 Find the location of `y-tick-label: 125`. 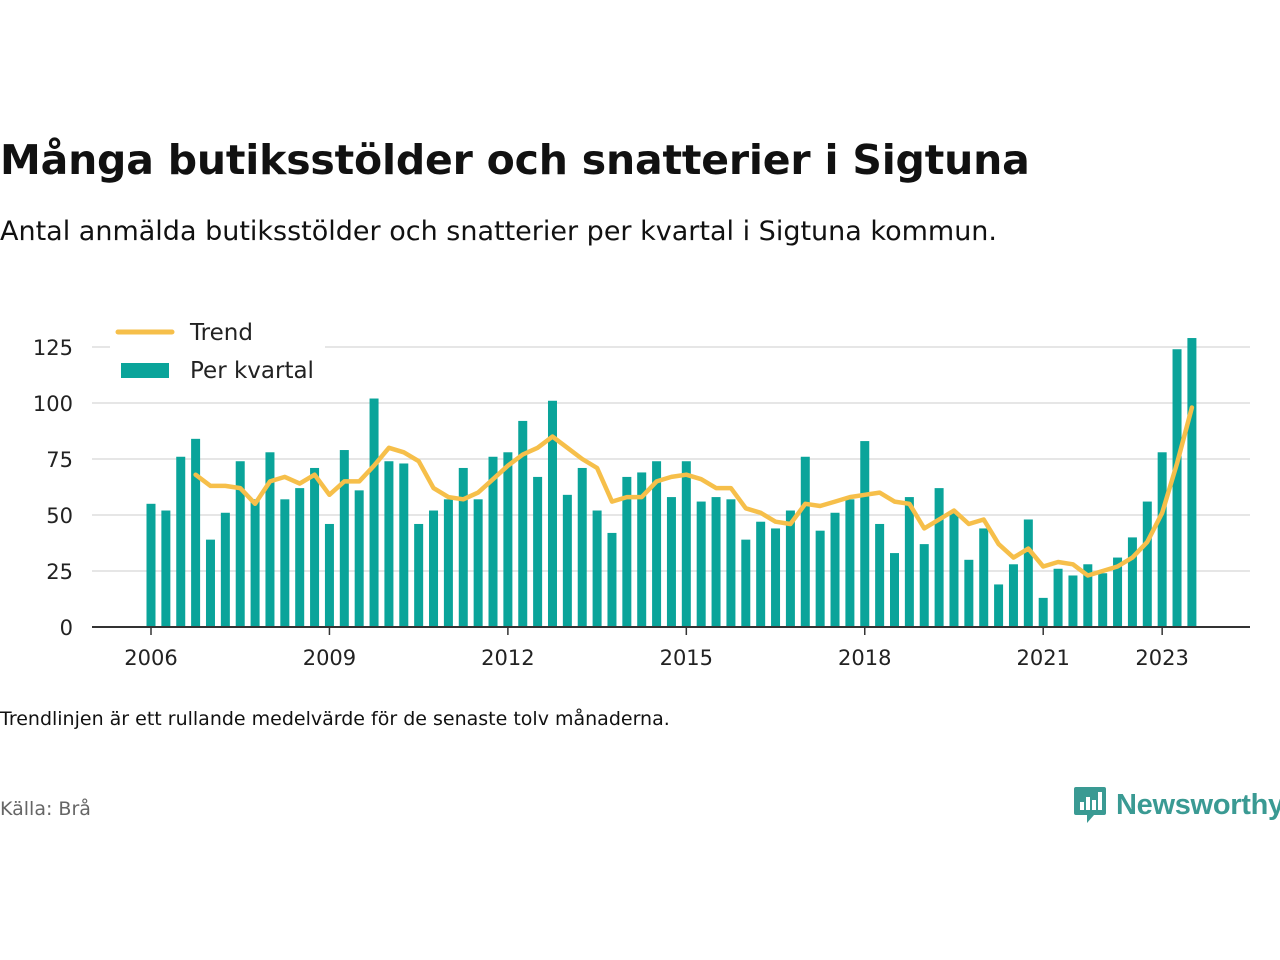

y-tick-label: 125 is located at coordinates (53, 348).